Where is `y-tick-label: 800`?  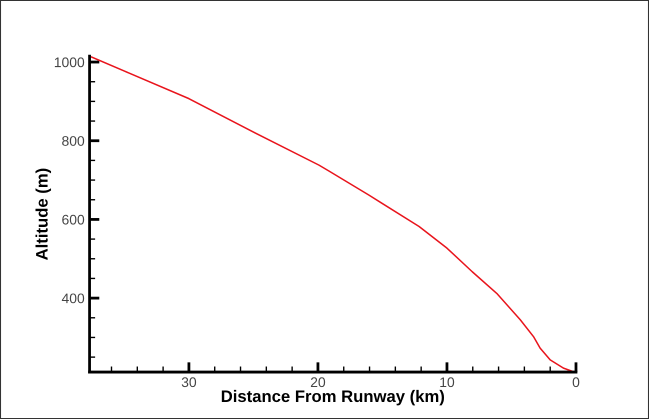
y-tick-label: 800 is located at coordinates (73, 141).